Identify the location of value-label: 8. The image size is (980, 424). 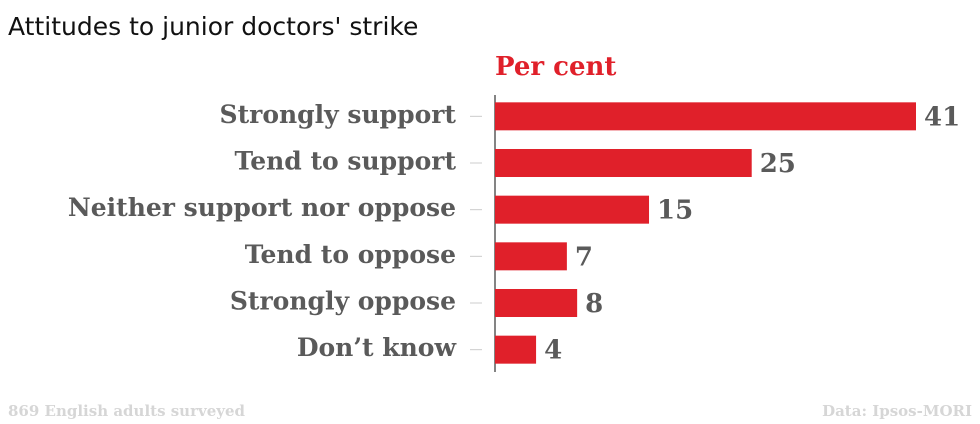
(594, 304).